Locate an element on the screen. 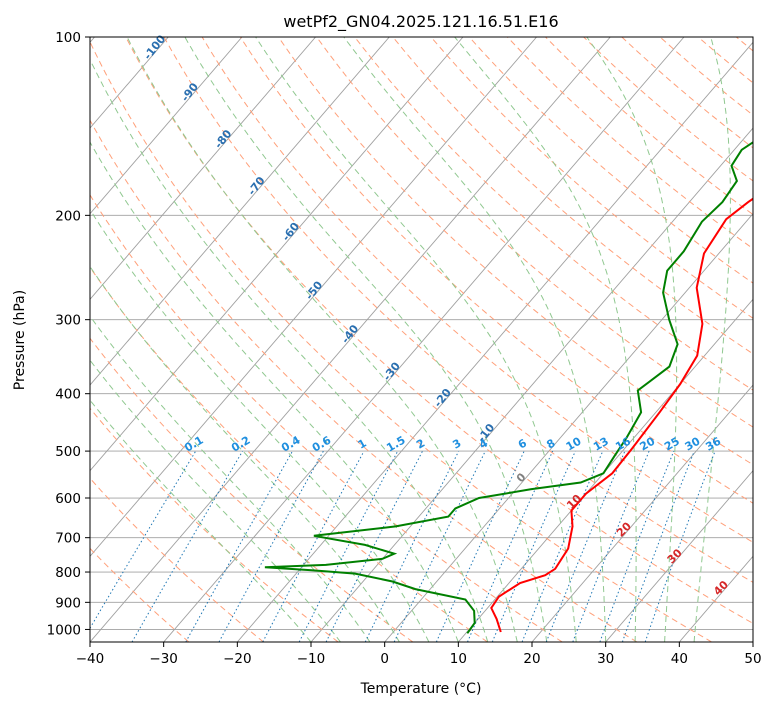 The width and height of the screenshot is (775, 708). y-tick-label: 200 is located at coordinates (68, 216).